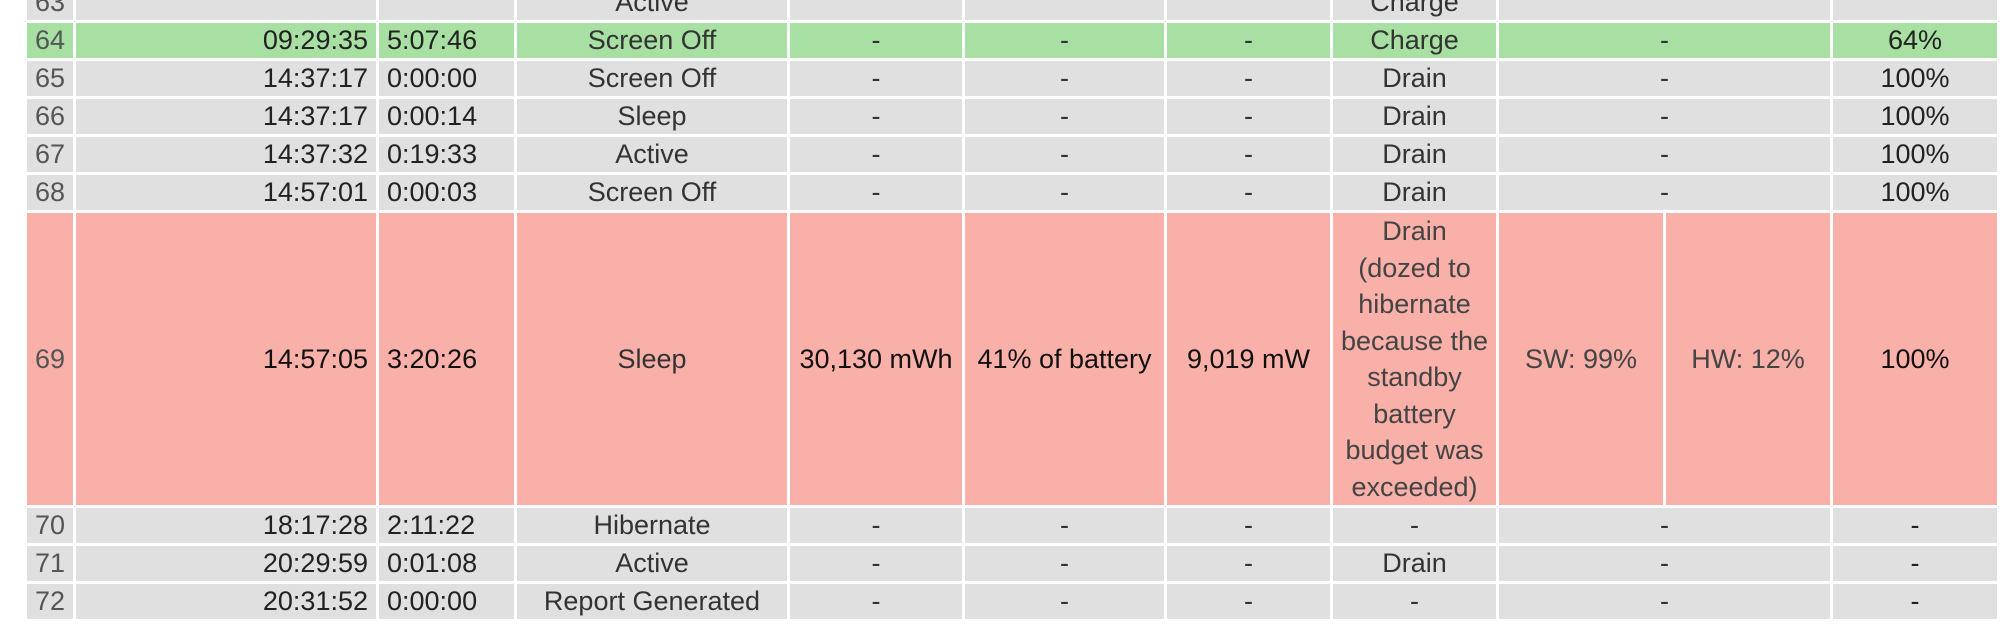 Image resolution: width=2000 pixels, height=625 pixels. What do you see at coordinates (1248, 10) in the screenshot?
I see `rate-cell` at bounding box center [1248, 10].